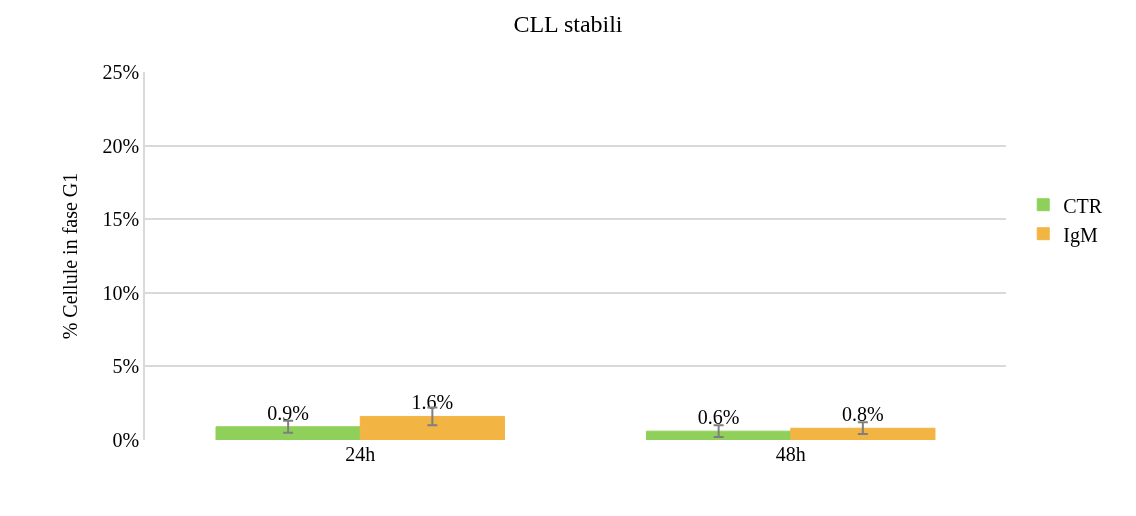  What do you see at coordinates (121, 72) in the screenshot?
I see `y-tick-label: 25%` at bounding box center [121, 72].